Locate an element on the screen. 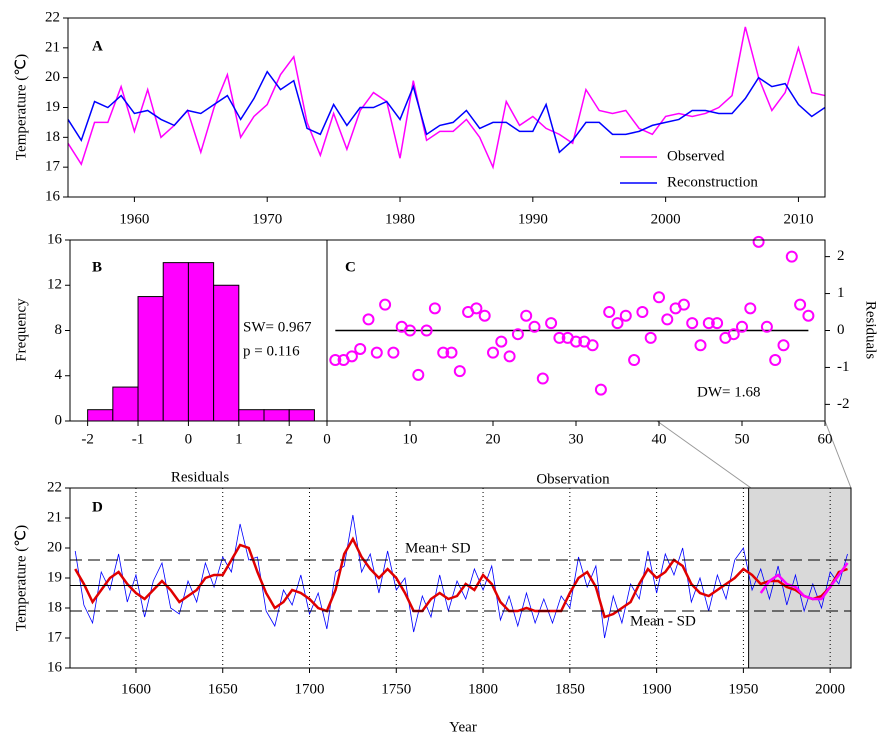 The height and width of the screenshot is (738, 877). x-tick-label: 1650 is located at coordinates (223, 689).